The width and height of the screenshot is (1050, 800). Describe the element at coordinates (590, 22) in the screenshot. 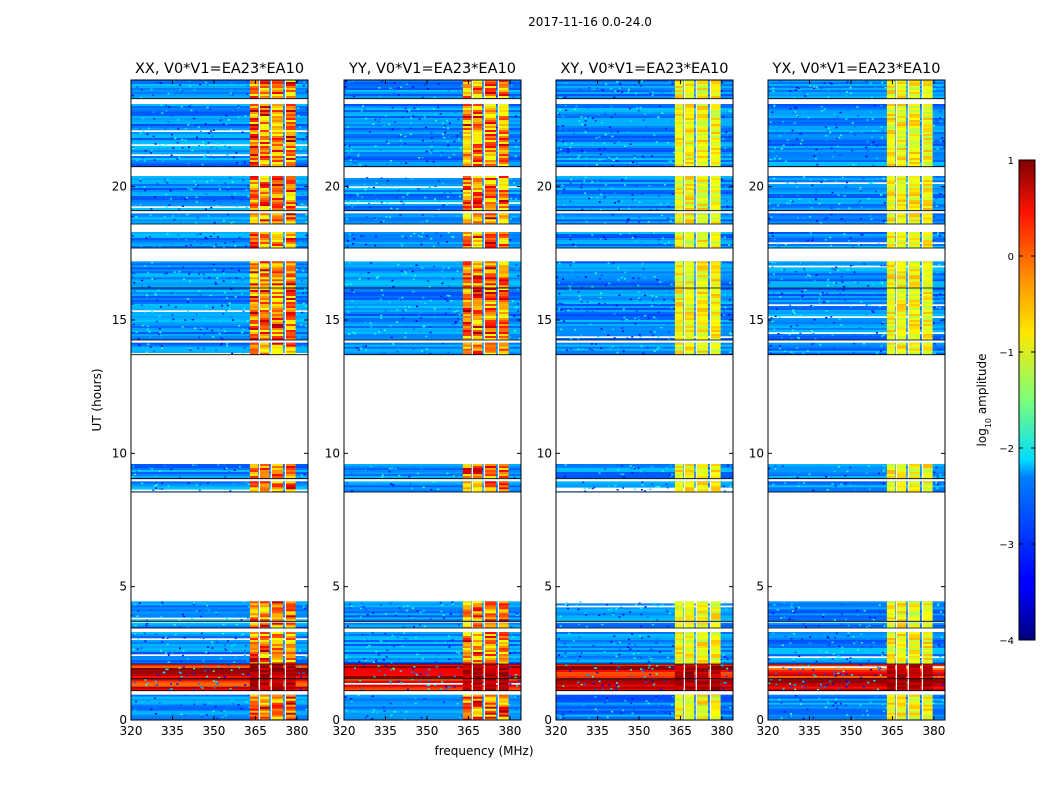

I see `figure-title: 2017-11-16 0.0-24.0` at that location.